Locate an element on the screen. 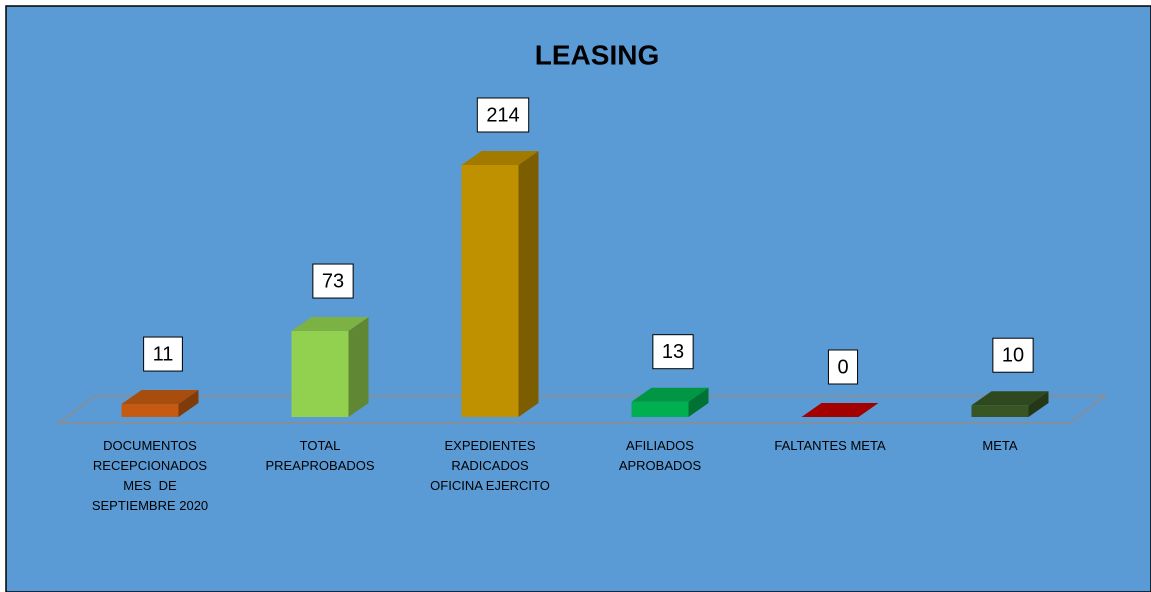  value-label: 13 is located at coordinates (673, 352).